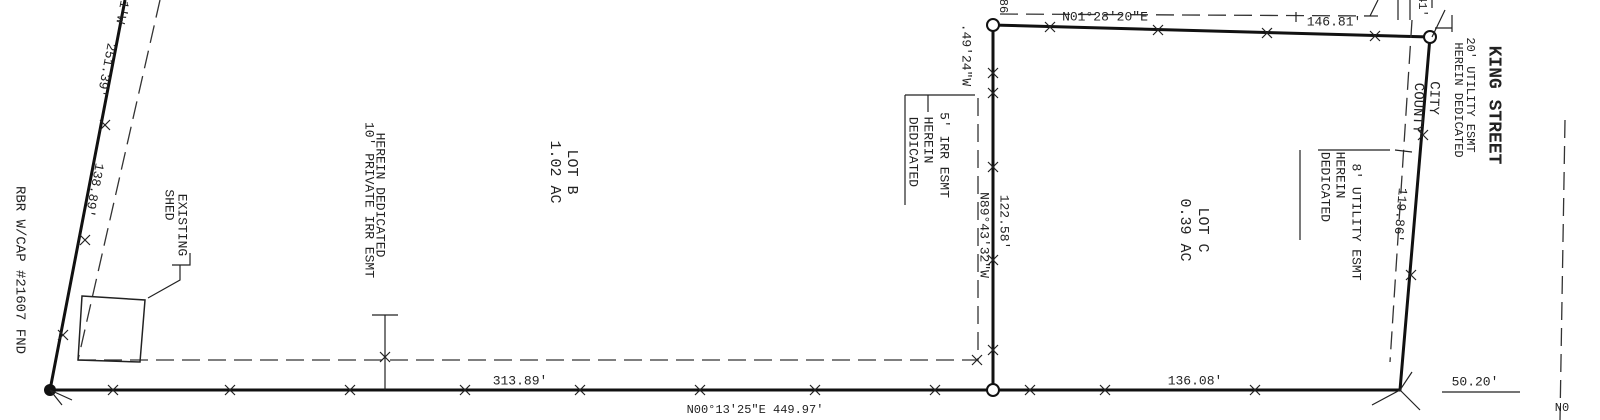 This screenshot has width=1600, height=420. Describe the element at coordinates (121, 12) in the screenshot. I see `partial-label: 1'W` at that location.